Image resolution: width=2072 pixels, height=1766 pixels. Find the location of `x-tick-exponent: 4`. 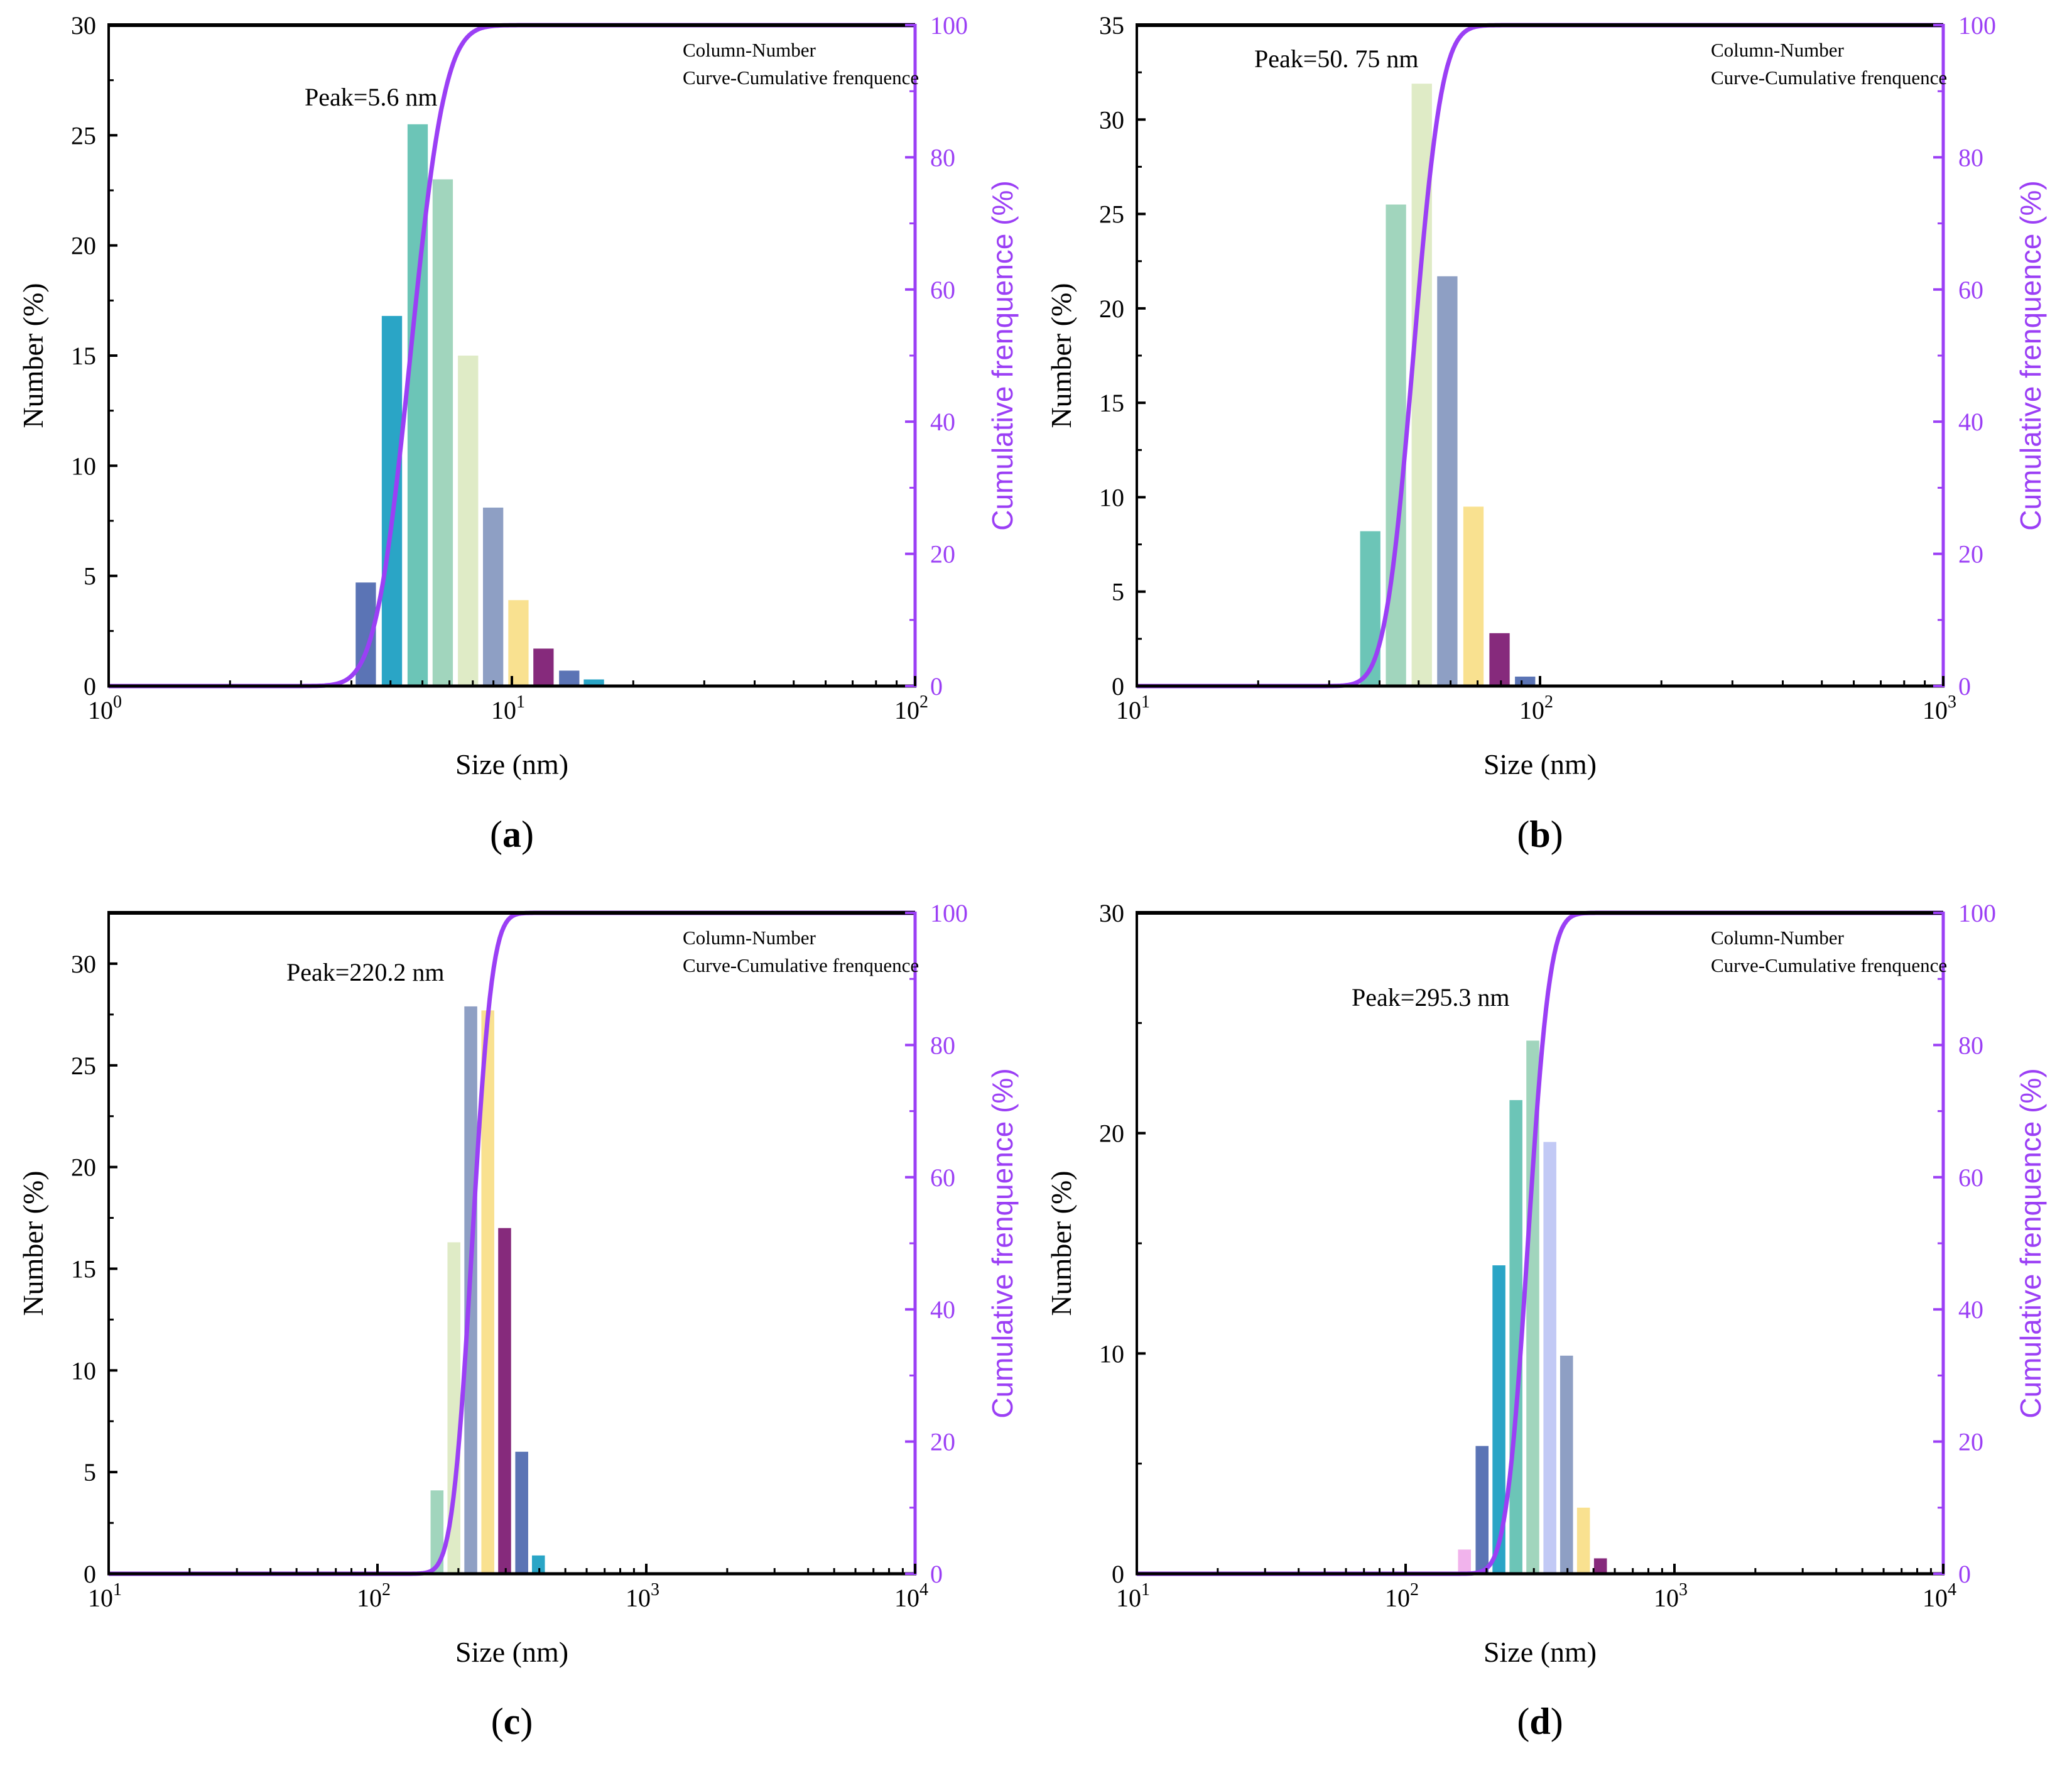

x-tick-exponent: 4 is located at coordinates (1952, 1590).